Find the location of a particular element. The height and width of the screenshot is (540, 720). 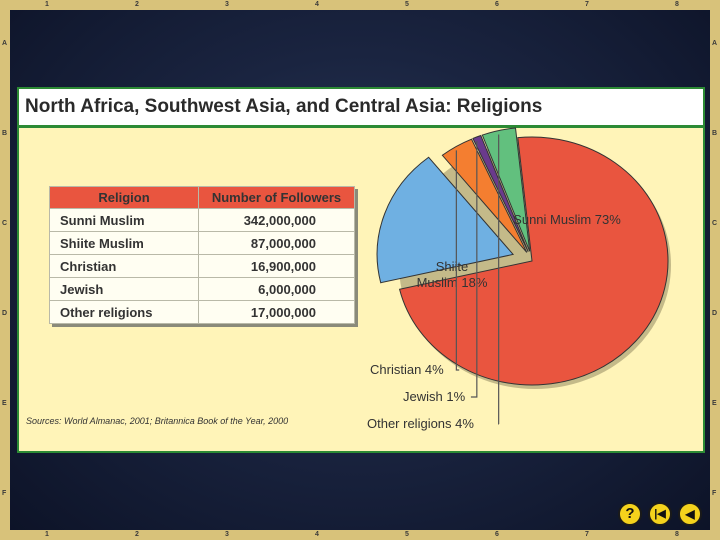

pie-slice-shiite-muslim is located at coordinates (445, 220).